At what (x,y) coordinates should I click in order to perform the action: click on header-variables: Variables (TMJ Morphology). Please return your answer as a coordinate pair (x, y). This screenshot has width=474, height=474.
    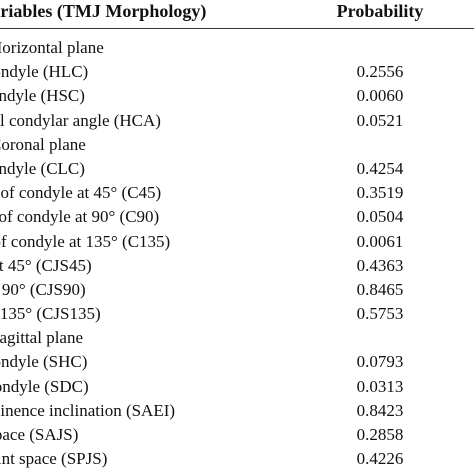
    Looking at the image, I should click on (103, 11).